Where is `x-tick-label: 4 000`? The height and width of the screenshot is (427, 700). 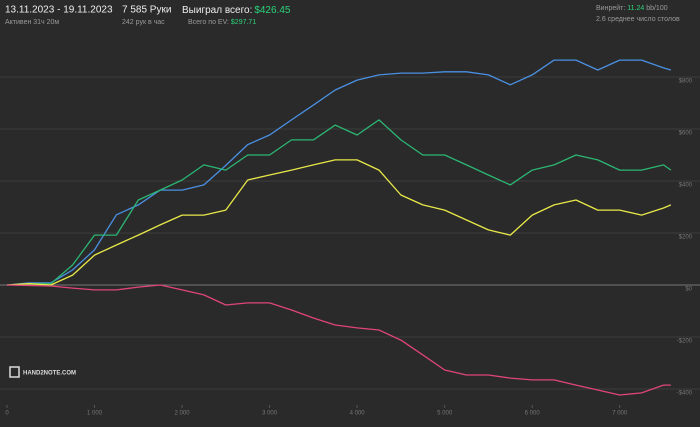
x-tick-label: 4 000 is located at coordinates (358, 414).